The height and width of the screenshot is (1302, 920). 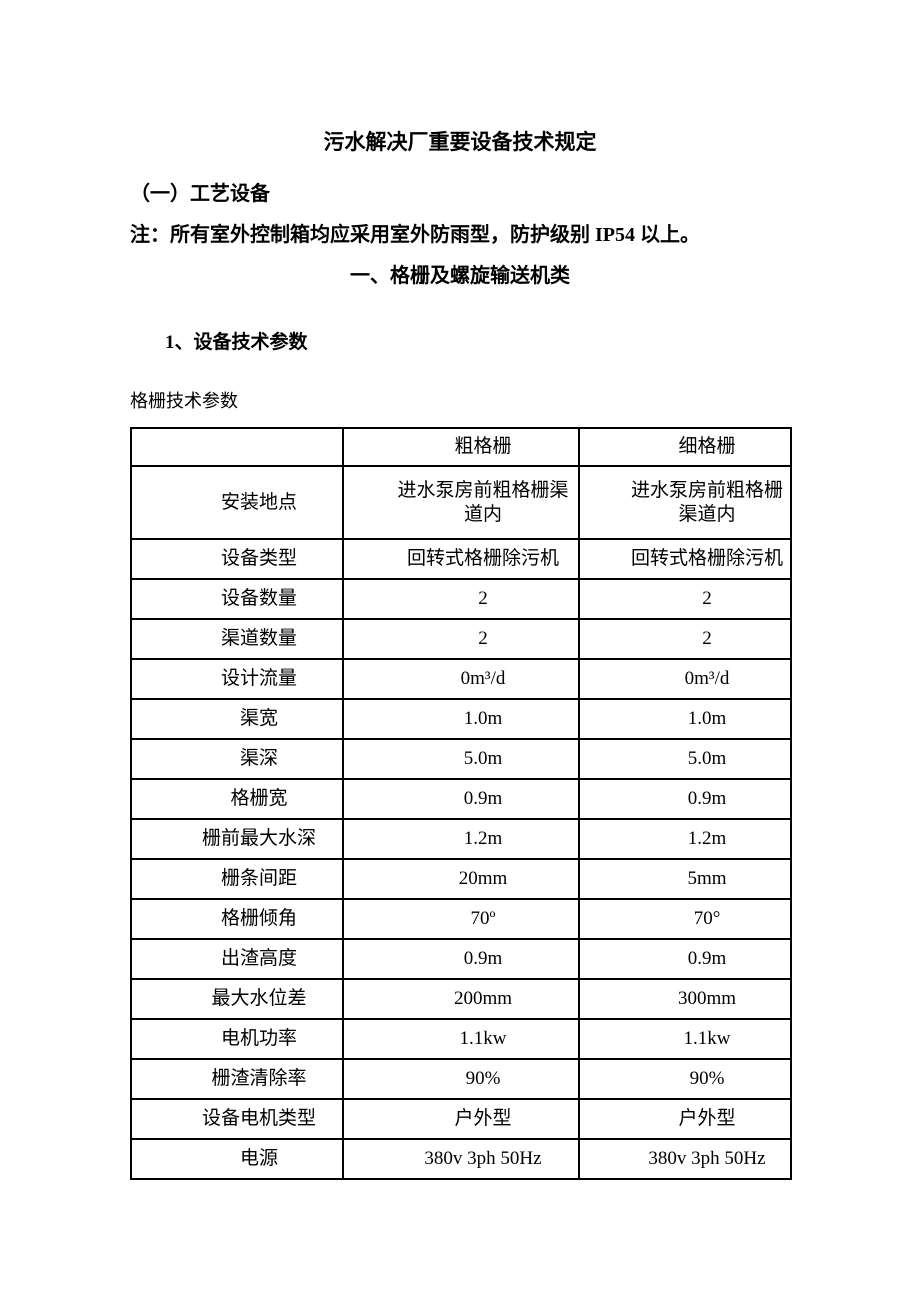 What do you see at coordinates (236, 342) in the screenshot?
I see `subsection-heading-equipment-parameters: 1、设备技术参数` at bounding box center [236, 342].